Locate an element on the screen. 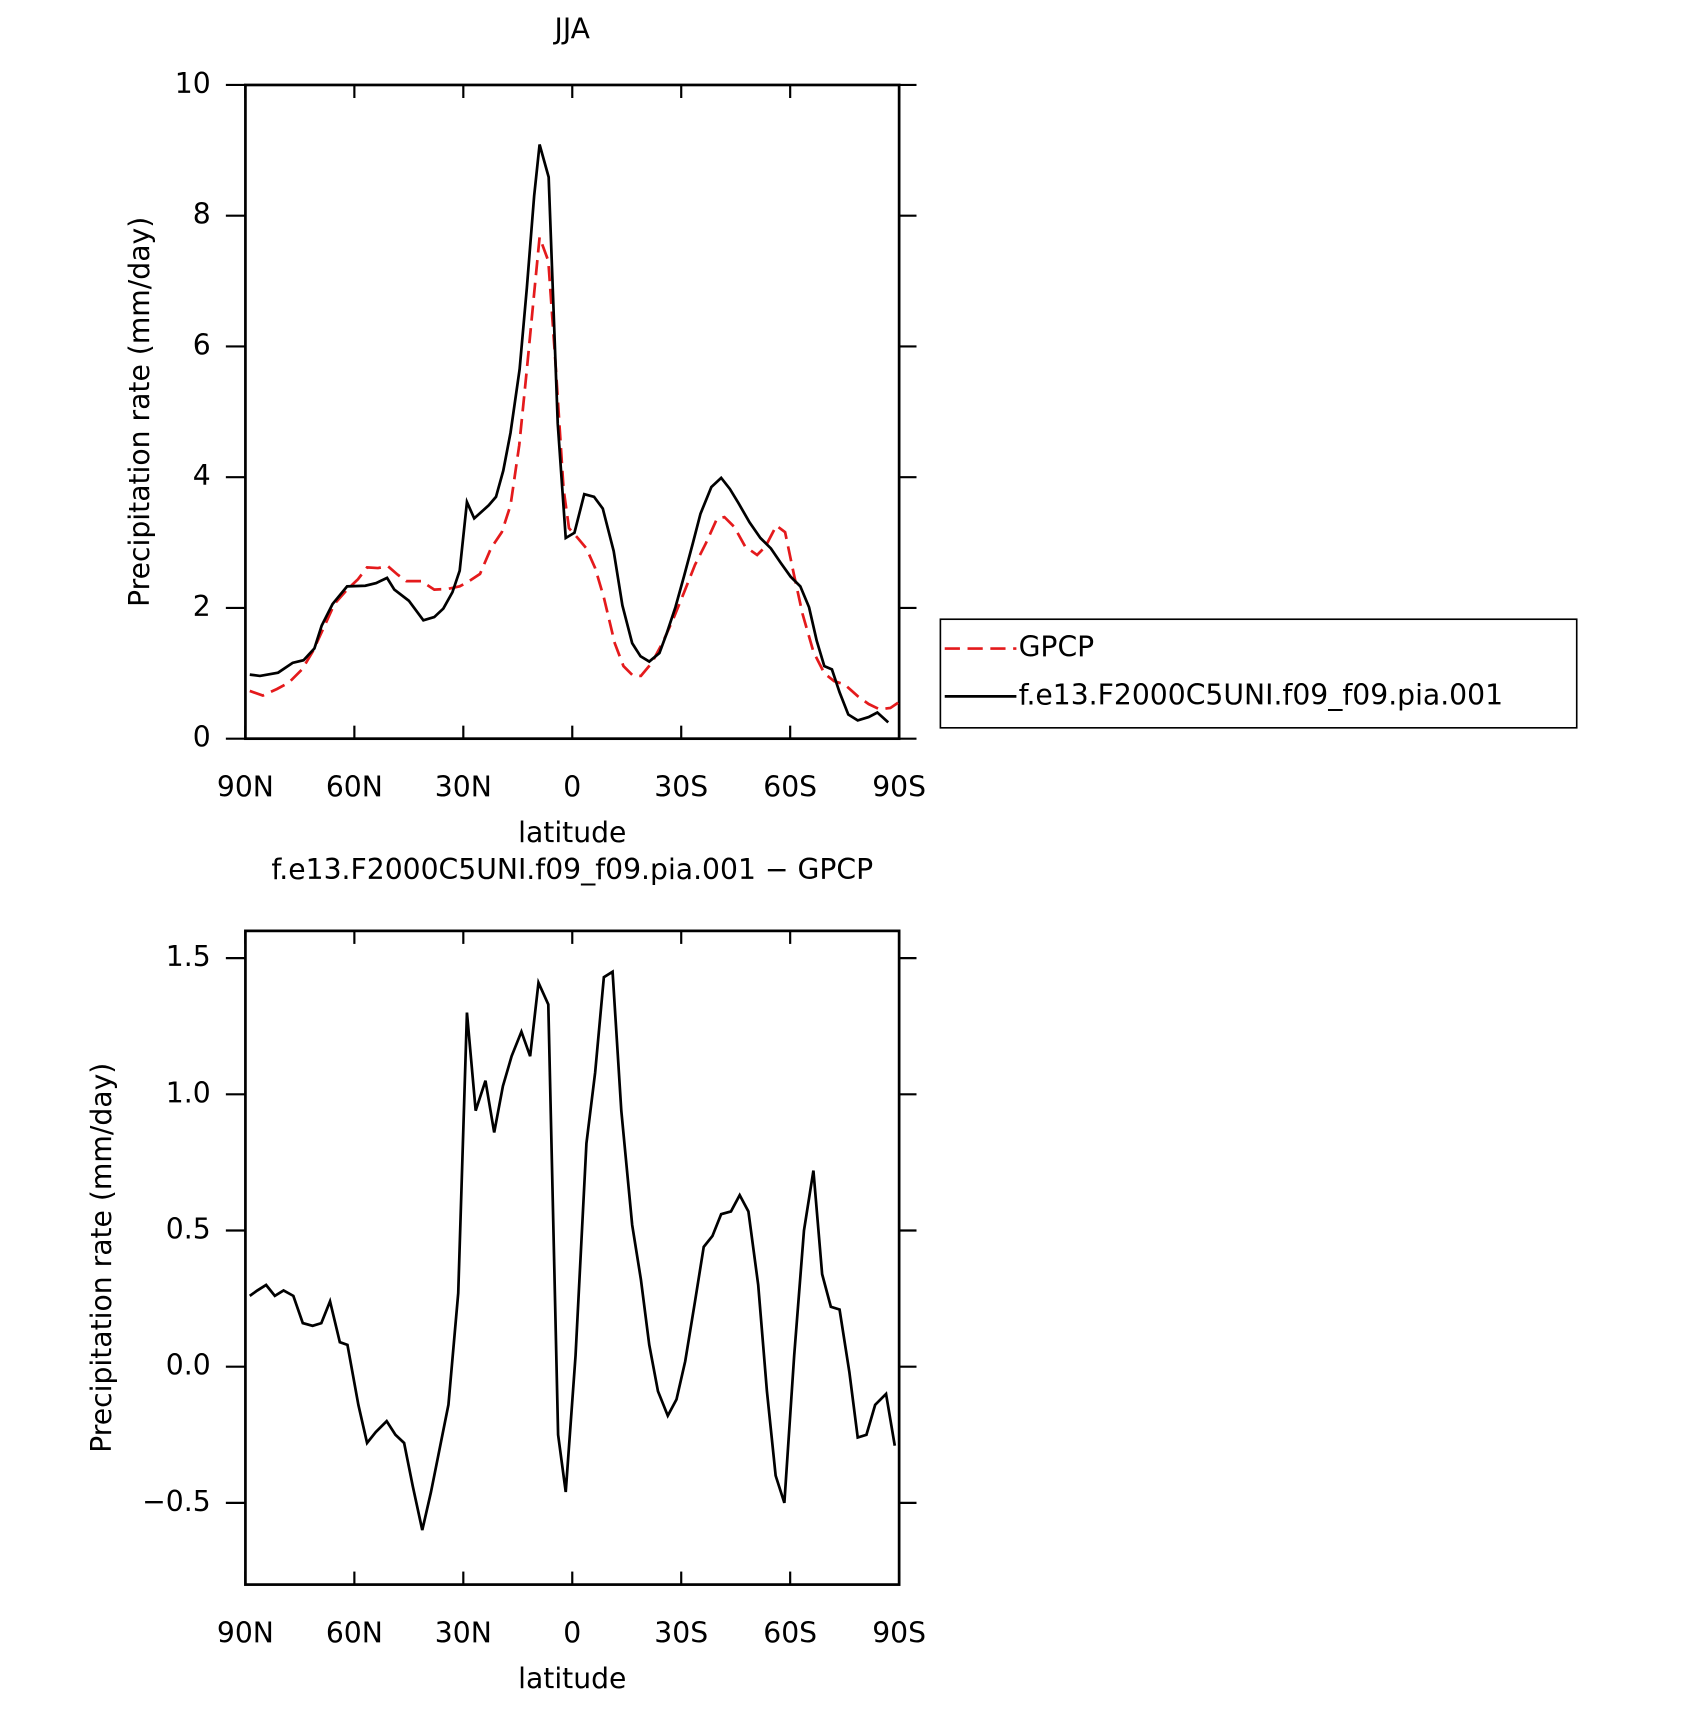 This screenshot has height=1713, width=1694. y-tick-label: 0.5 is located at coordinates (188, 1229).